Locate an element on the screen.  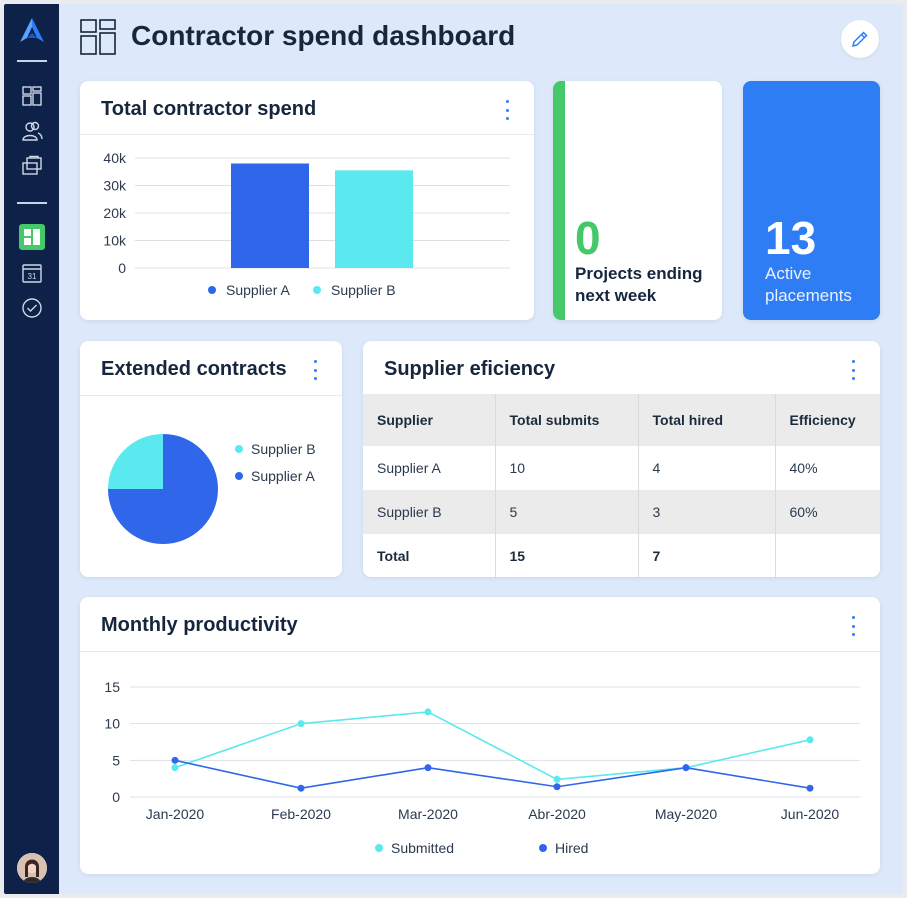
table-cell: 60% is located at coordinates (827, 512).